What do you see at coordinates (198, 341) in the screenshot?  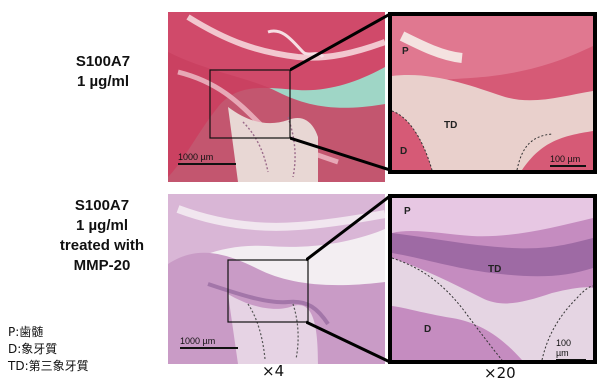 I see `row2-low-scale-label: 1000 µm` at bounding box center [198, 341].